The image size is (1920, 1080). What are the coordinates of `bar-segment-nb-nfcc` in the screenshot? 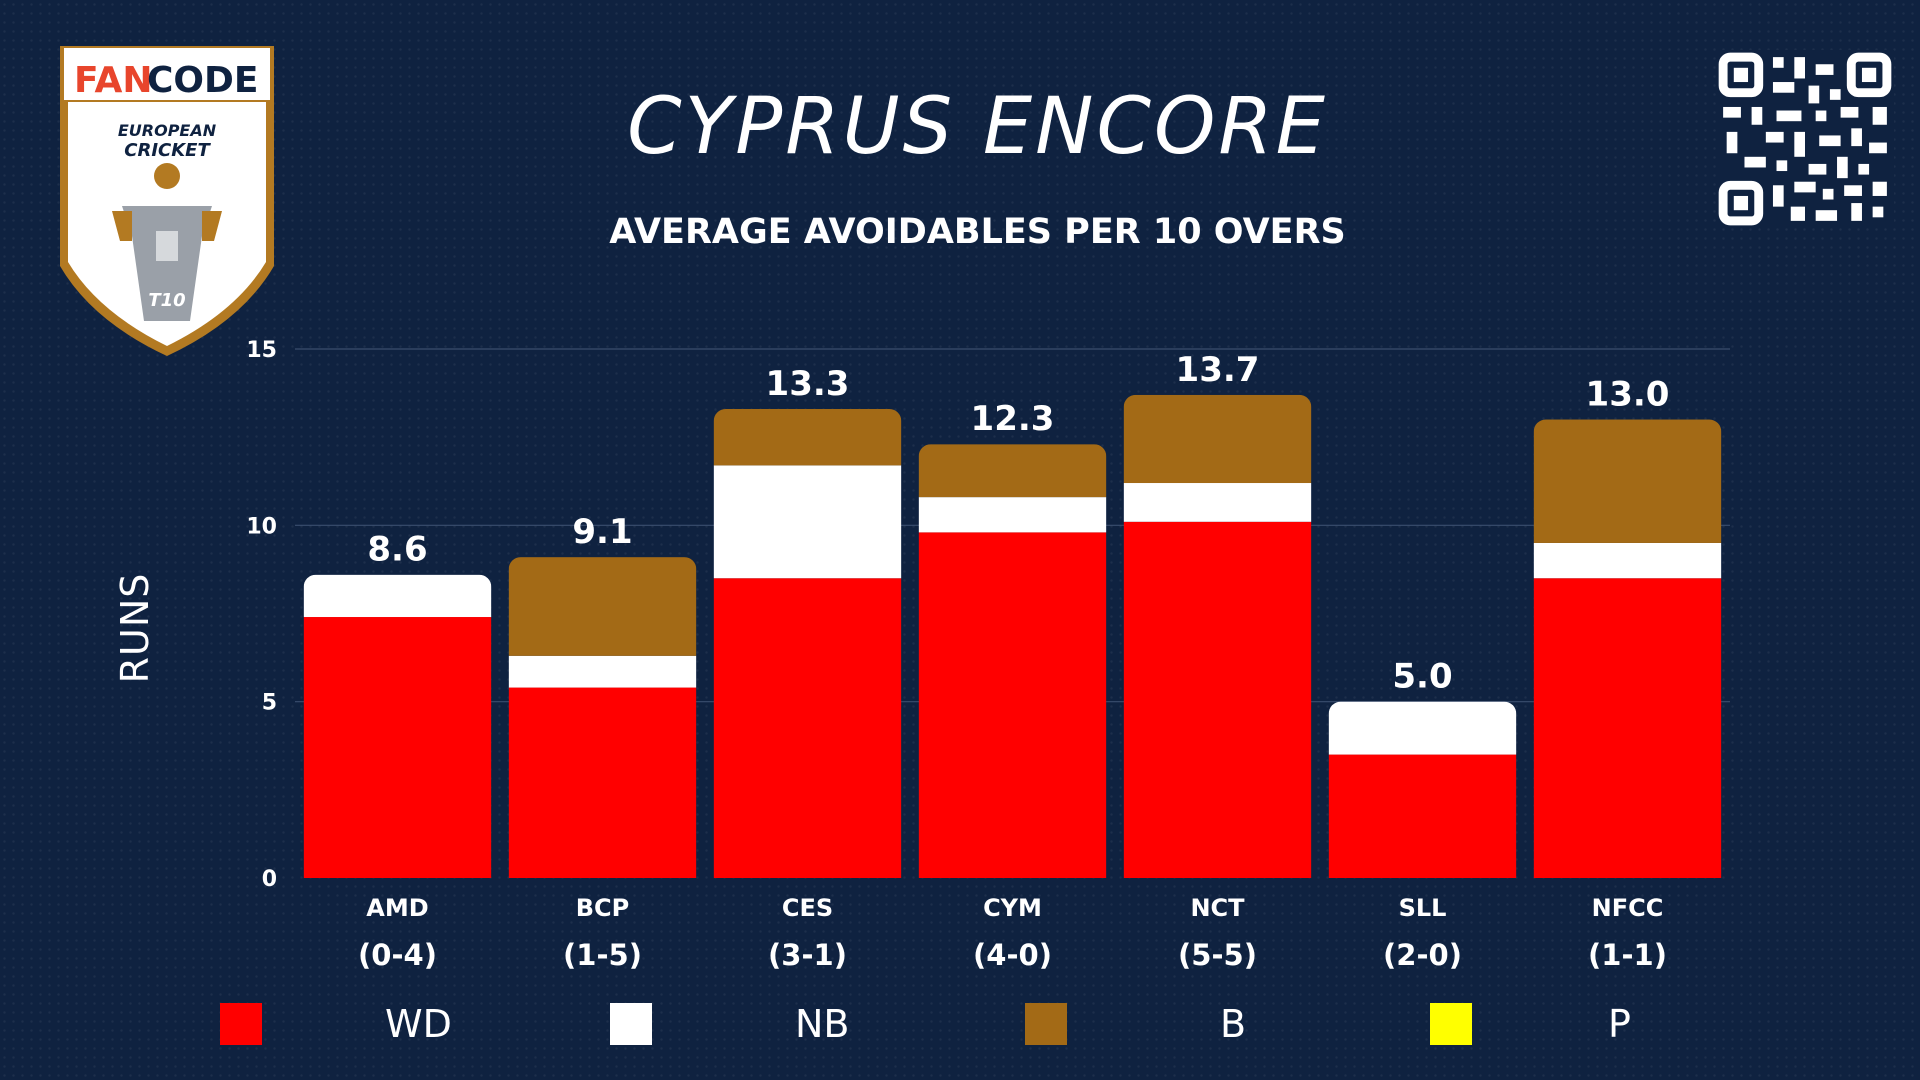 It's located at (1627, 560).